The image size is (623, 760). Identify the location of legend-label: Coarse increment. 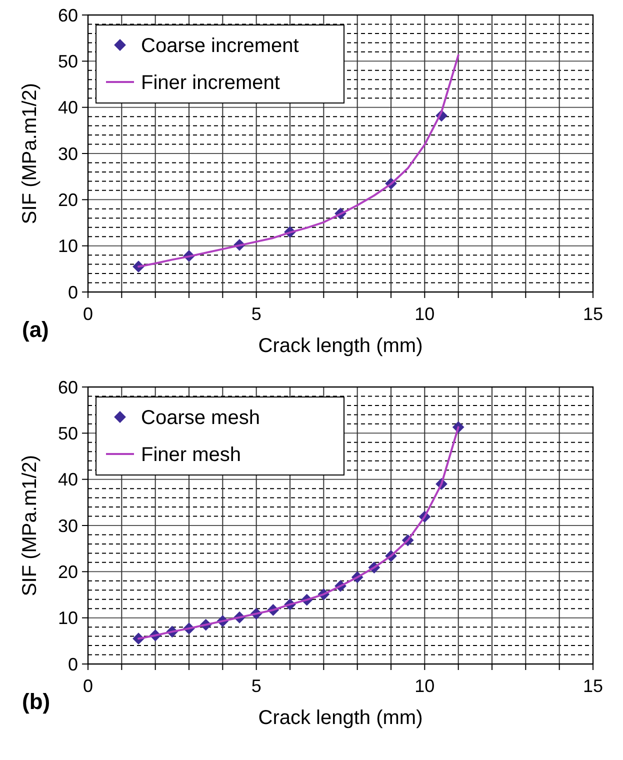
(220, 46).